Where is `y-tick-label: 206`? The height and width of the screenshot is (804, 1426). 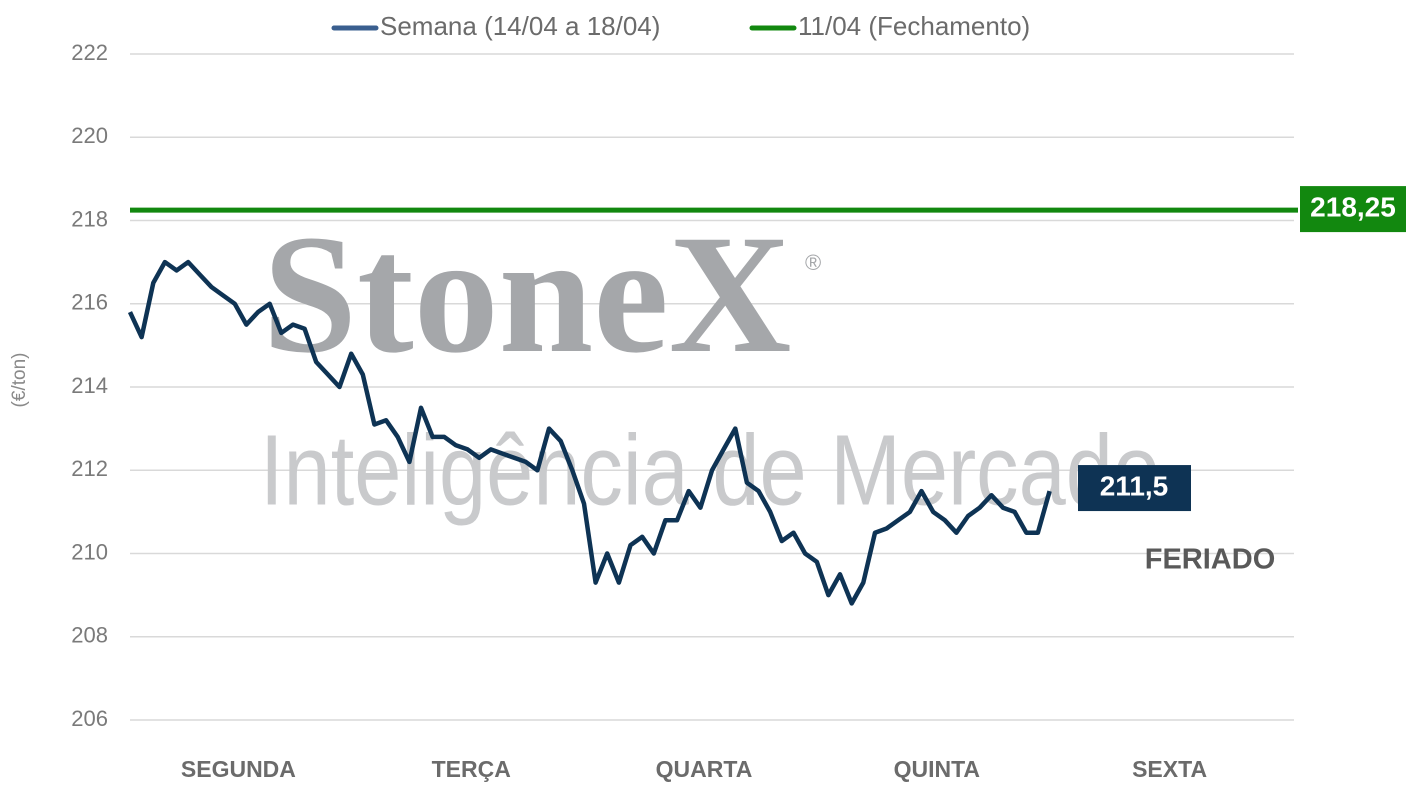
y-tick-label: 206 is located at coordinates (89, 718).